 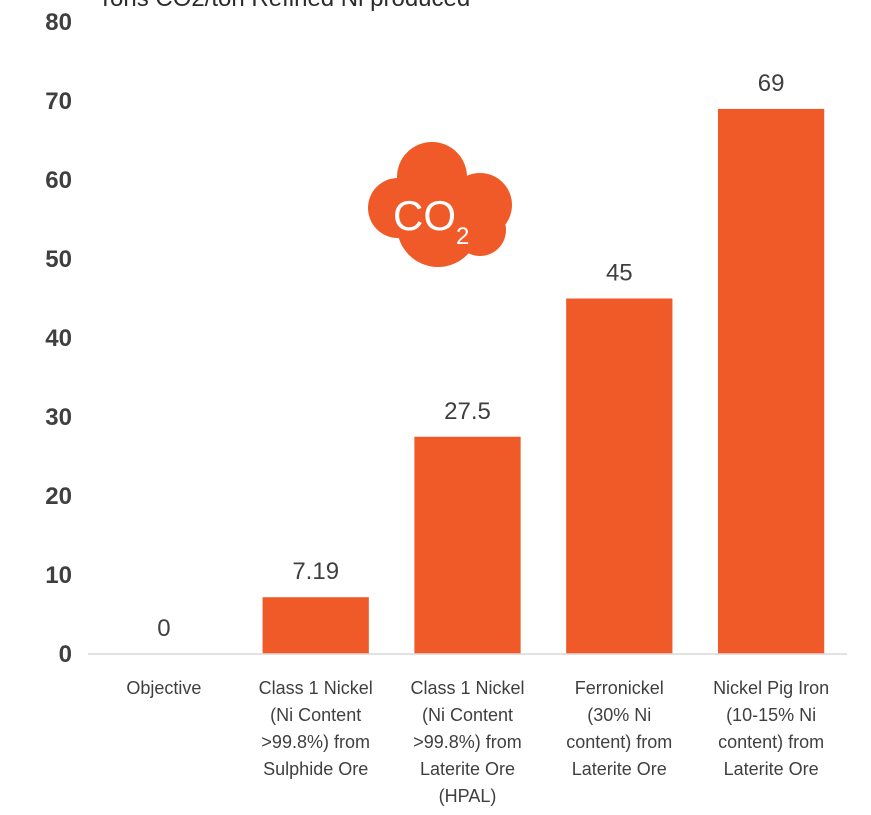 I want to click on data-label: 45, so click(x=619, y=273).